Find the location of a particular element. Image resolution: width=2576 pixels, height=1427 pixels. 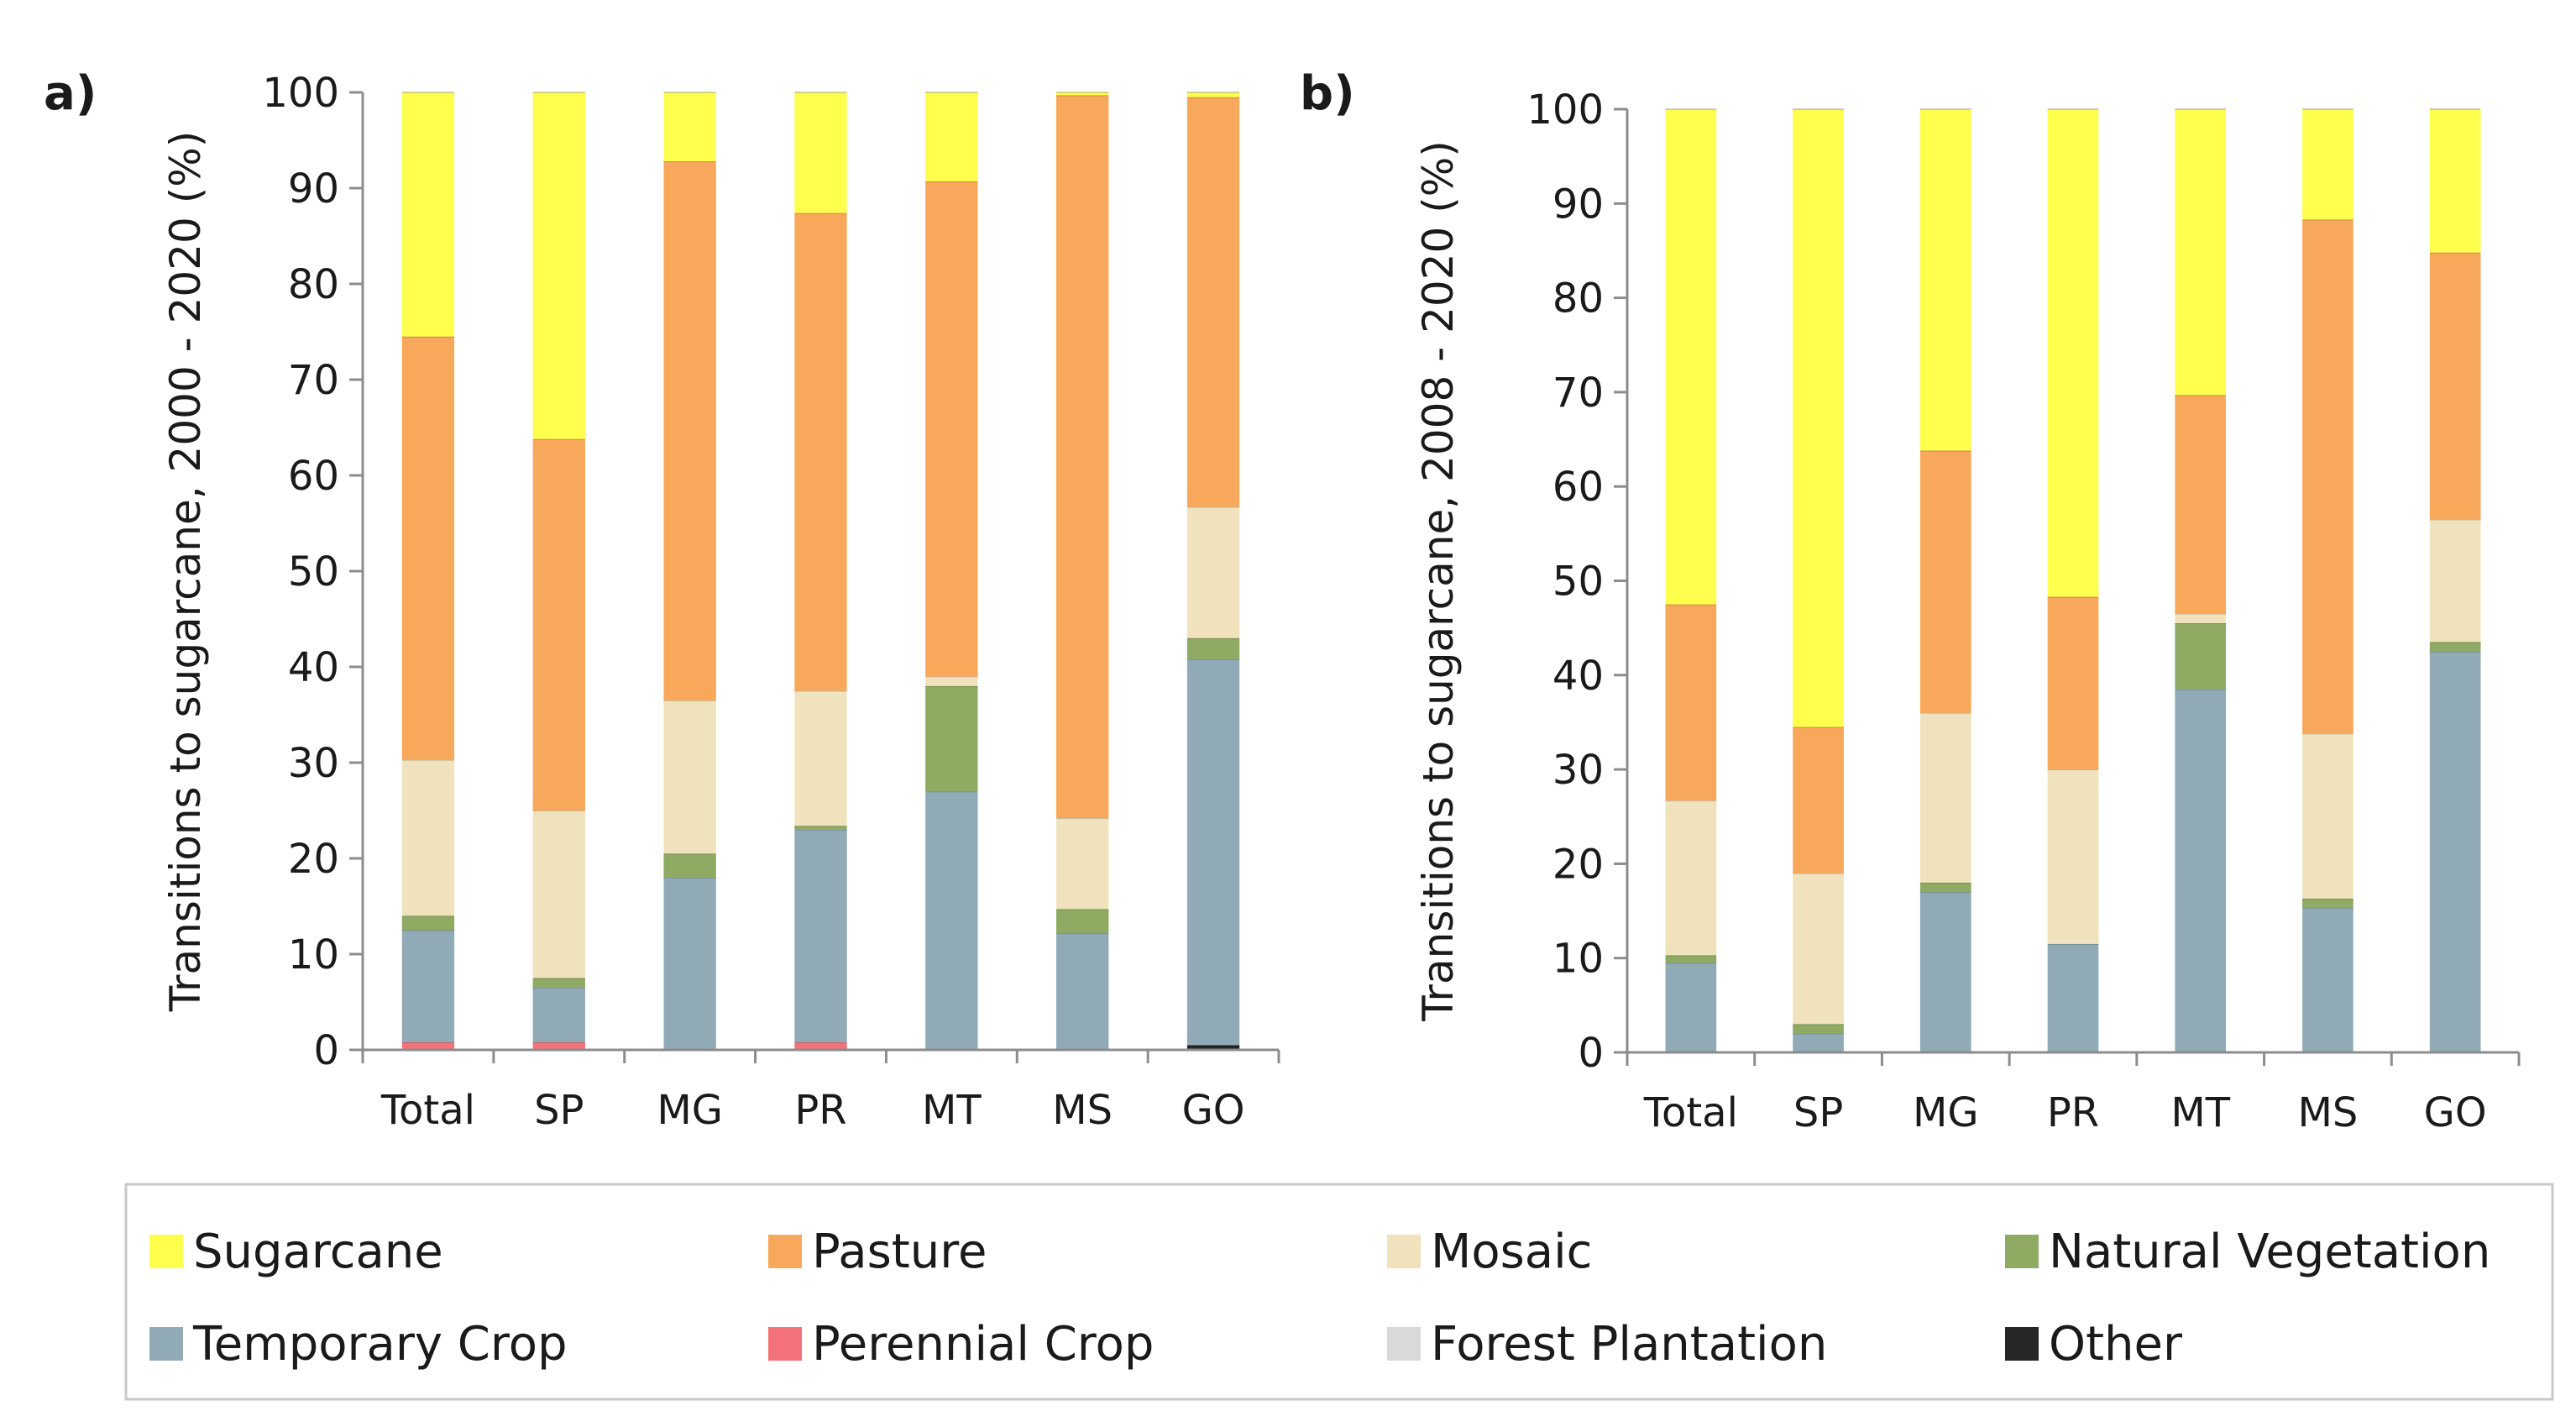

panel-label: a) is located at coordinates (70, 93).